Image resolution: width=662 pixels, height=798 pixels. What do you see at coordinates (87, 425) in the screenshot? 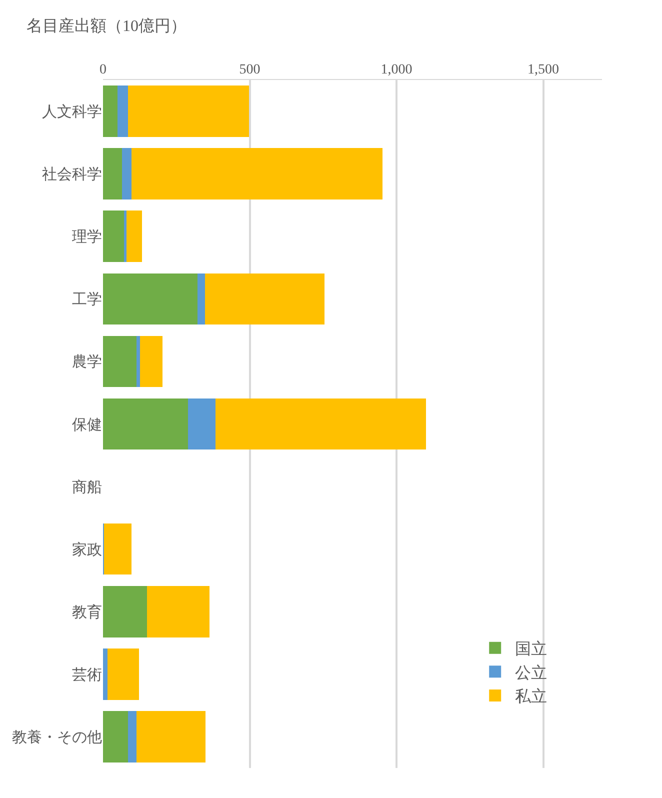
I see `y-tick-label: 保健` at bounding box center [87, 425].